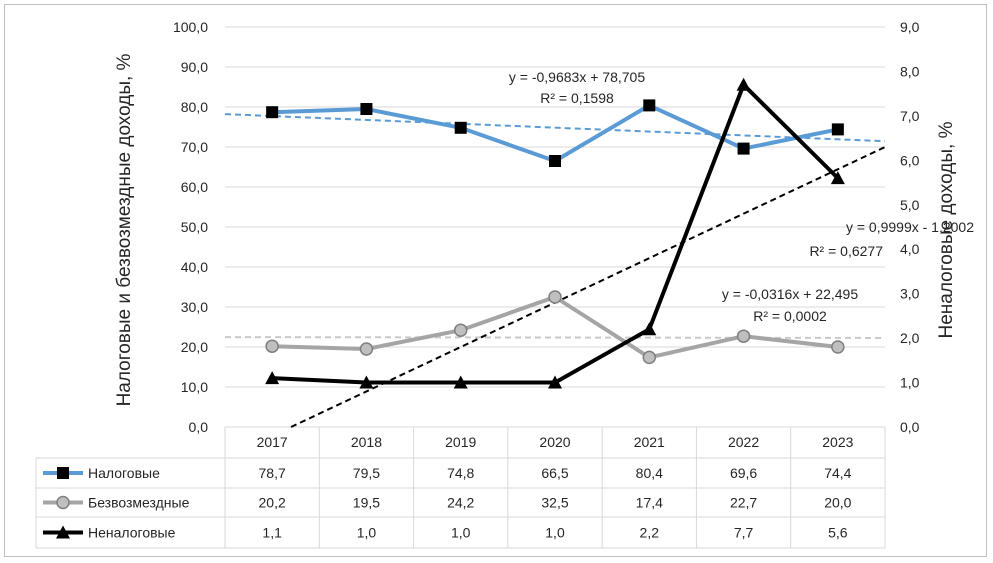 Image resolution: width=993 pixels, height=563 pixels. Describe the element at coordinates (744, 533) in the screenshot. I see `table-cell-nenalogovye: 7,7` at that location.